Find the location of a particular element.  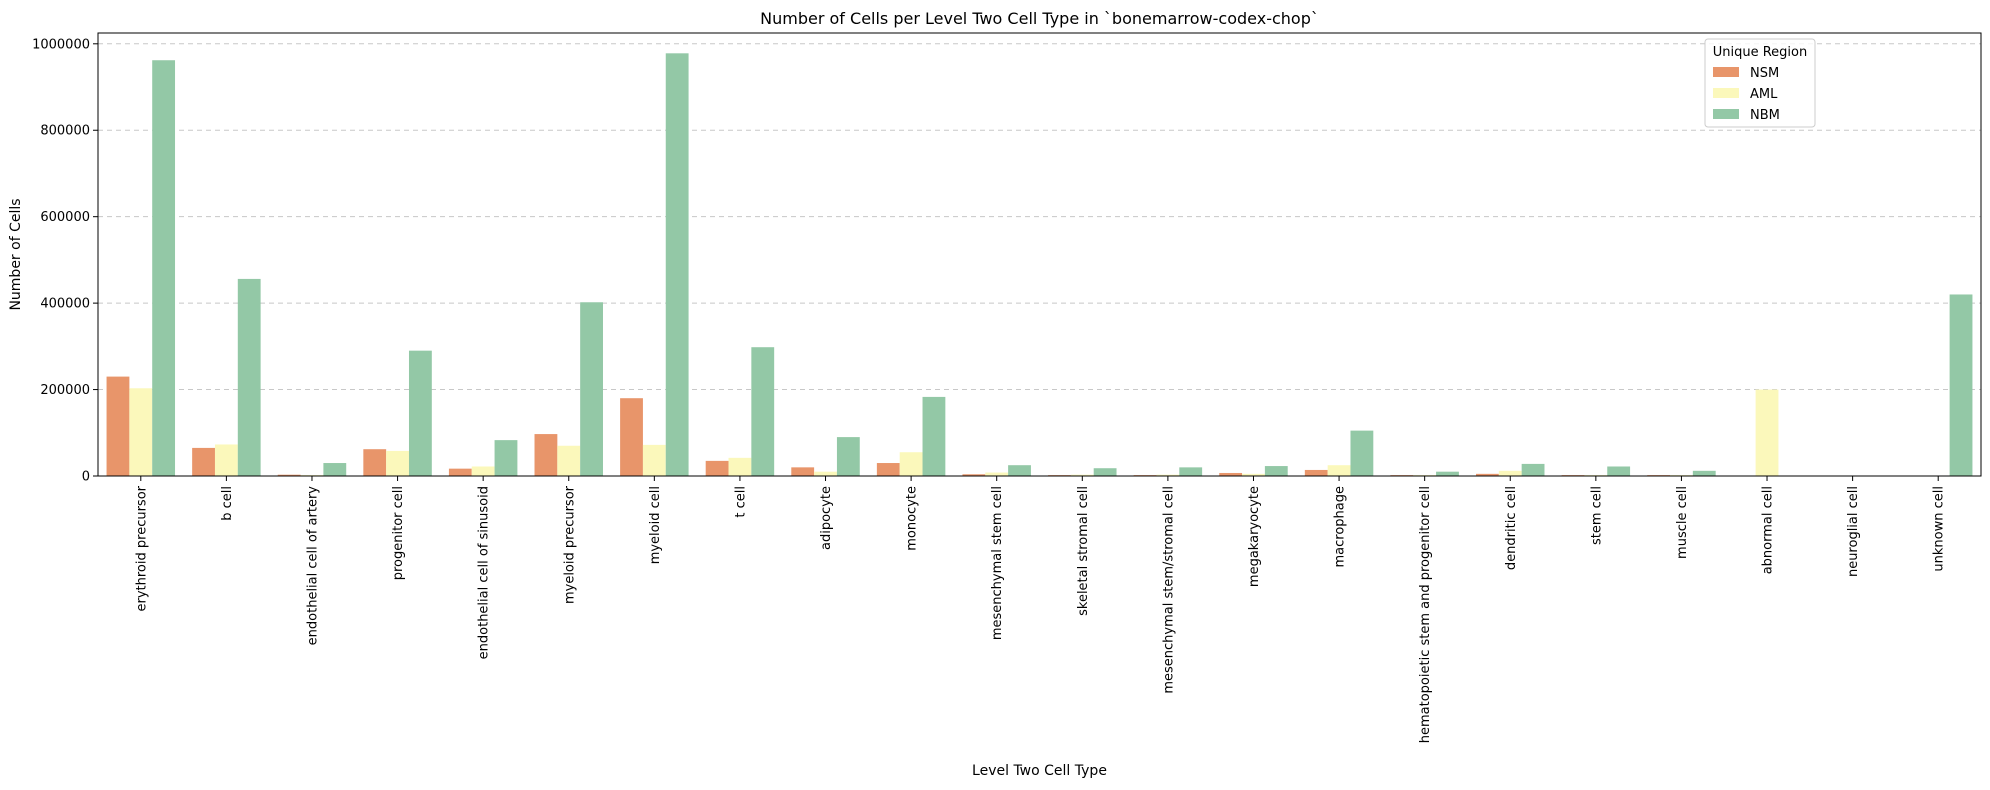

x-tick-label: skeletal stromal cell is located at coordinates (1083, 551).